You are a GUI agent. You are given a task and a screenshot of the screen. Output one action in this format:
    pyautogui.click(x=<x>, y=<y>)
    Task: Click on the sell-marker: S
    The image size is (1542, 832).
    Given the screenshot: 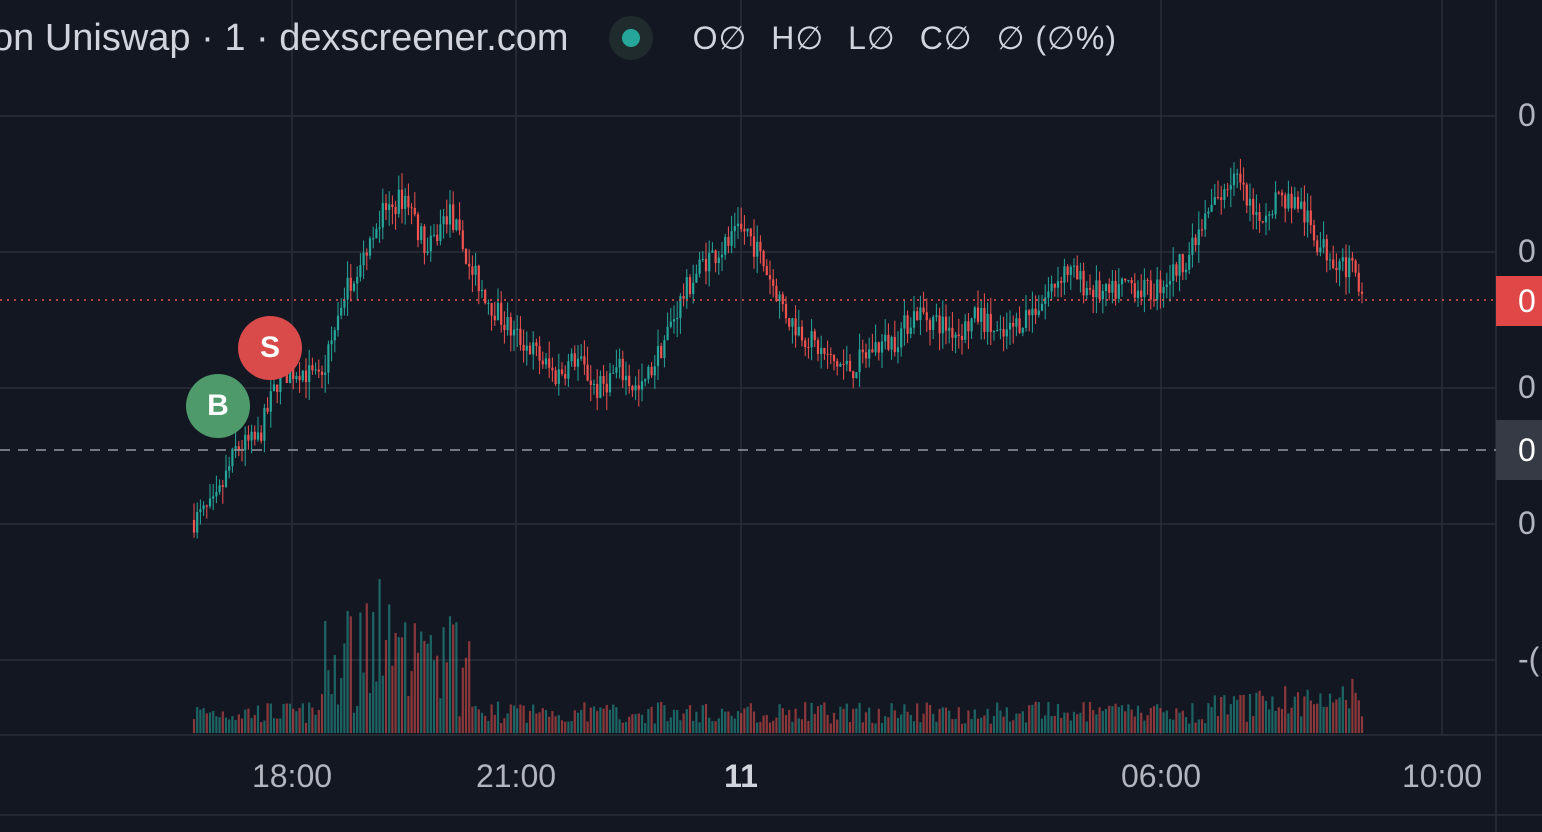 What is the action you would take?
    pyautogui.click(x=270, y=348)
    